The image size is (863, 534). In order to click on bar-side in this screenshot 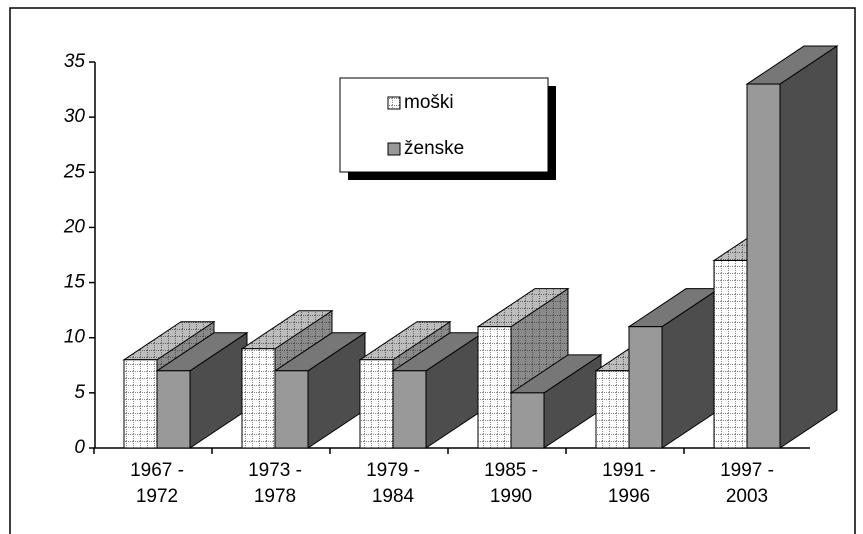, I will do `click(808, 247)`.